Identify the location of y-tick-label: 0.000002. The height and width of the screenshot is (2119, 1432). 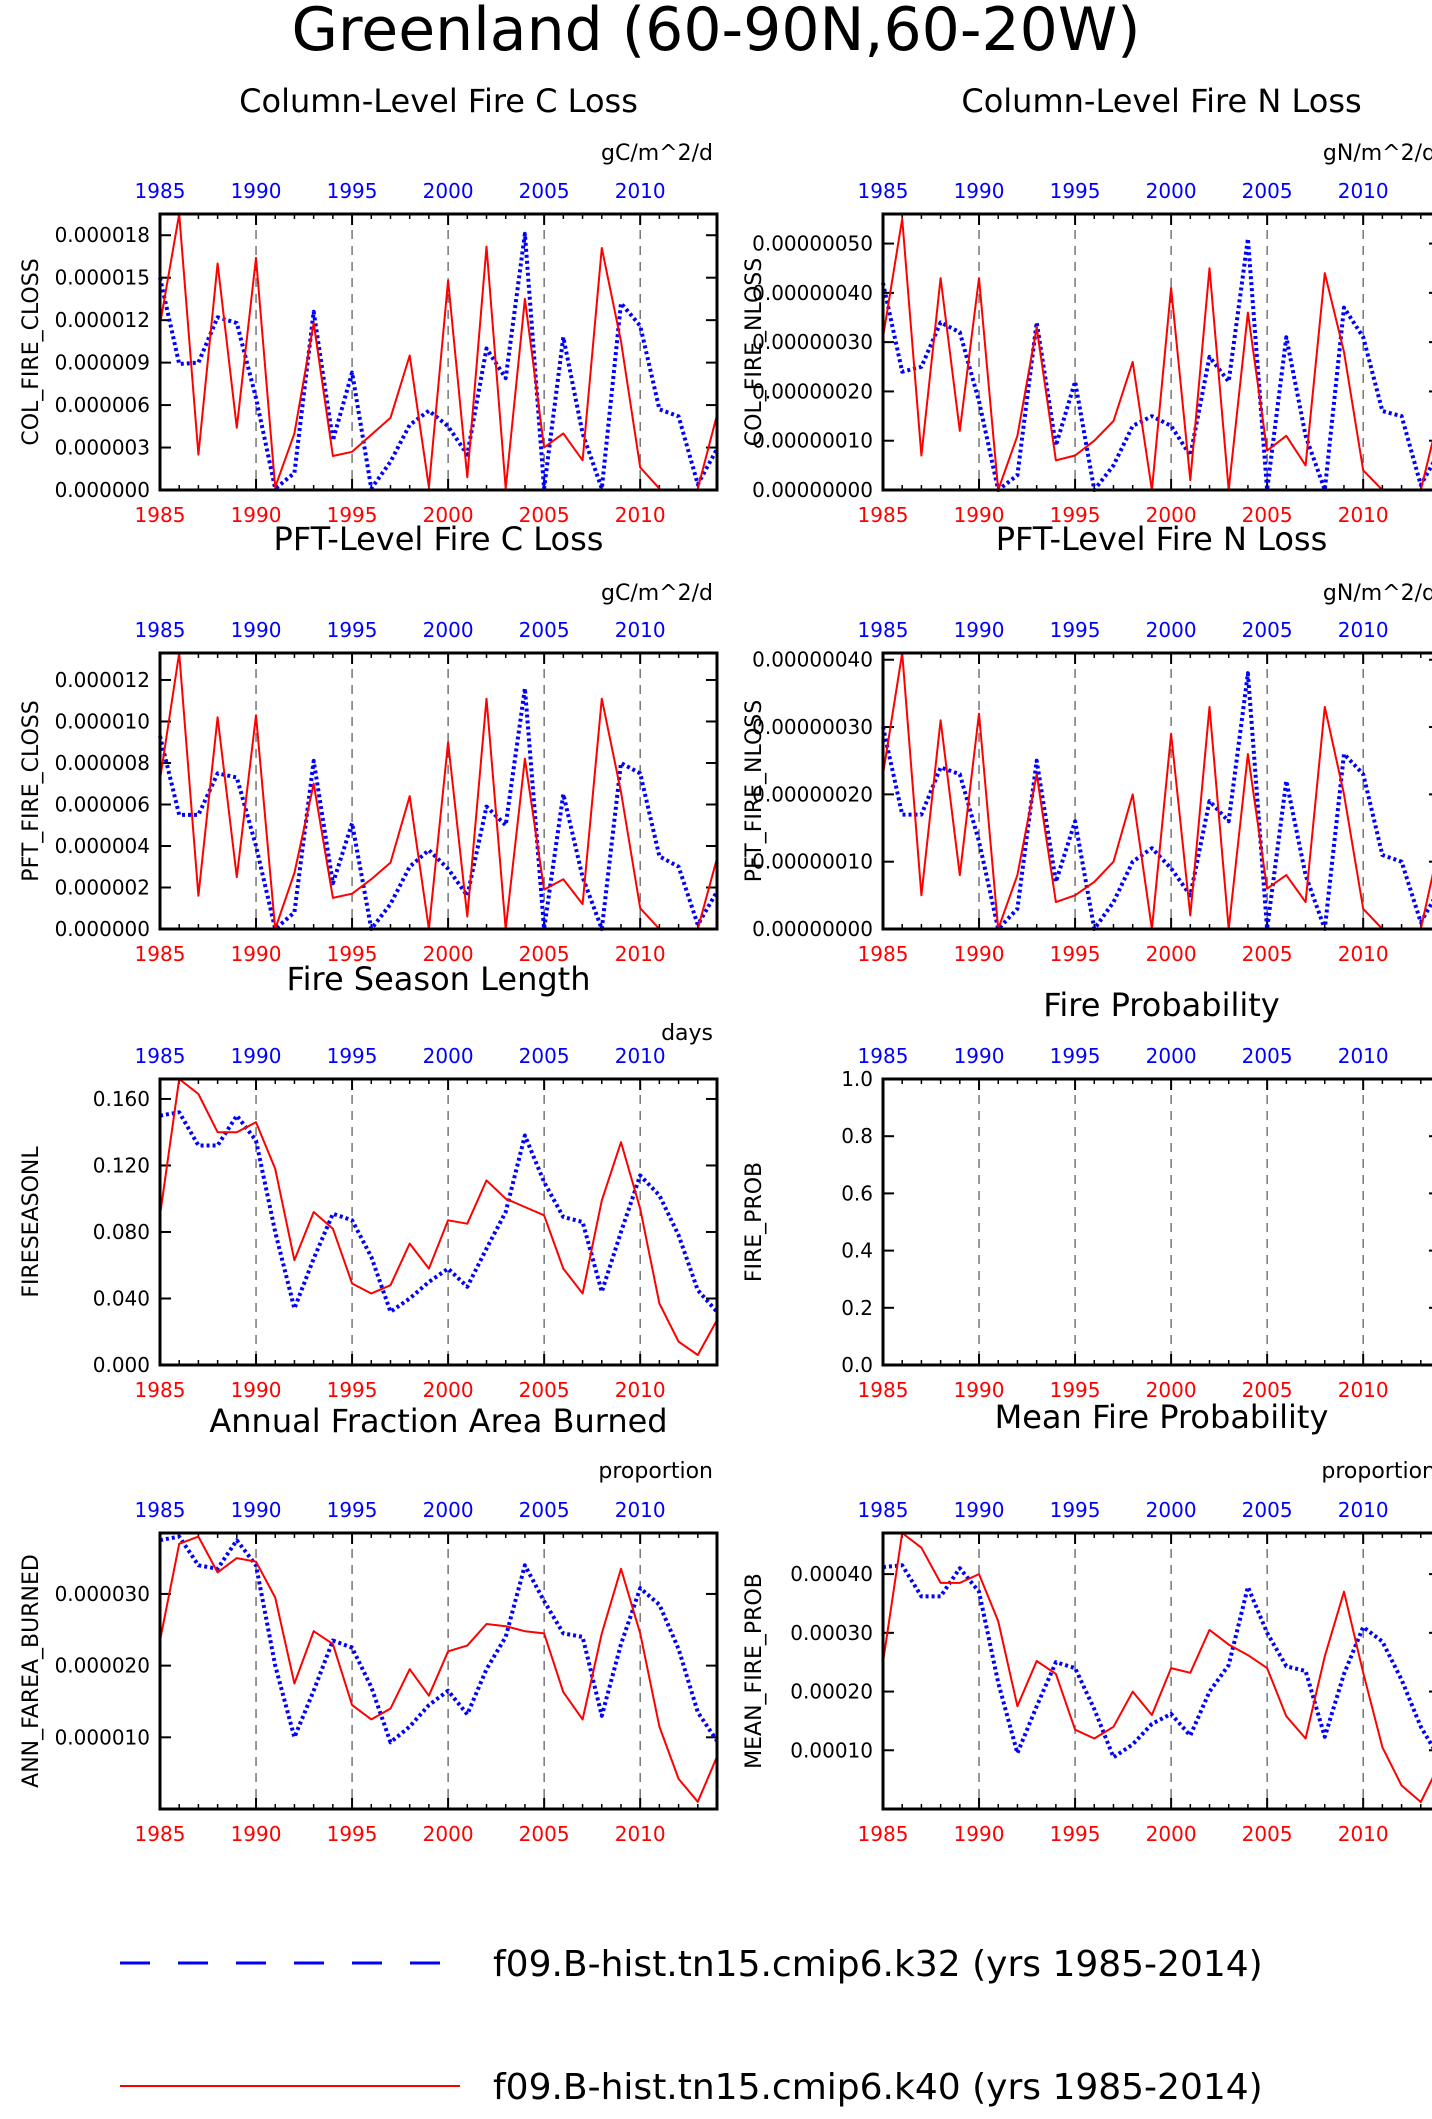
(102, 887).